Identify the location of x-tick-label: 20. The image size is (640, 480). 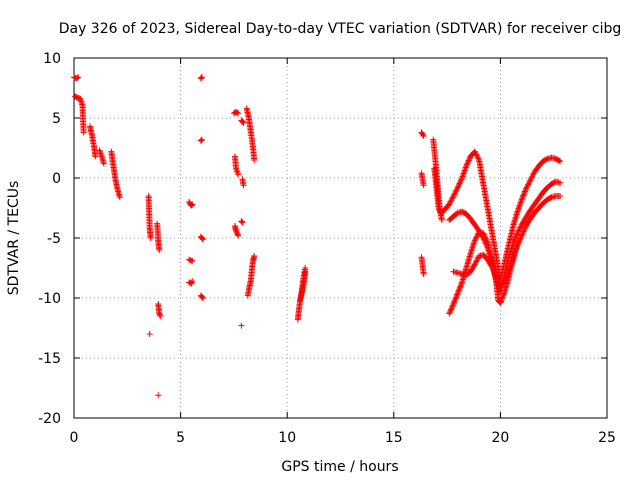
(500, 438).